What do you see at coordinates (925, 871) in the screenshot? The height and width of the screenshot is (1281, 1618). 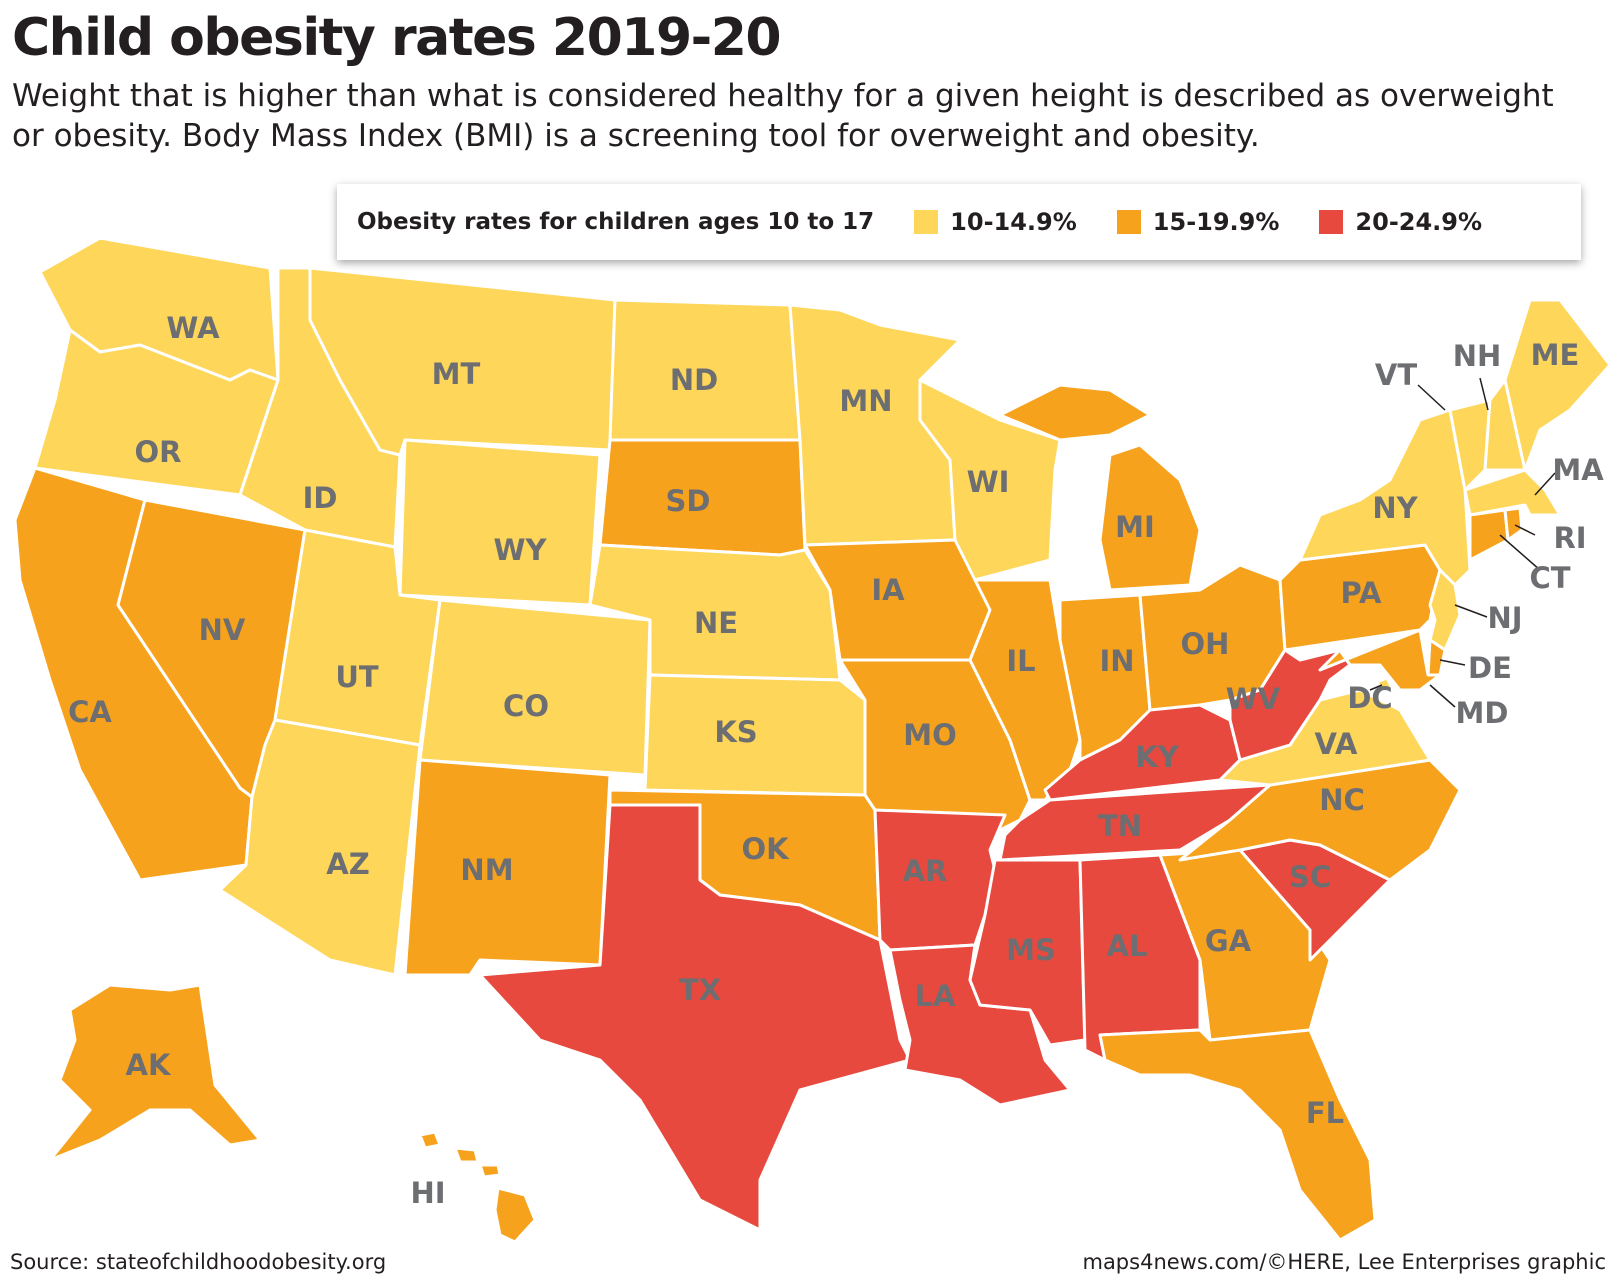 I see `label-ar: AR` at bounding box center [925, 871].